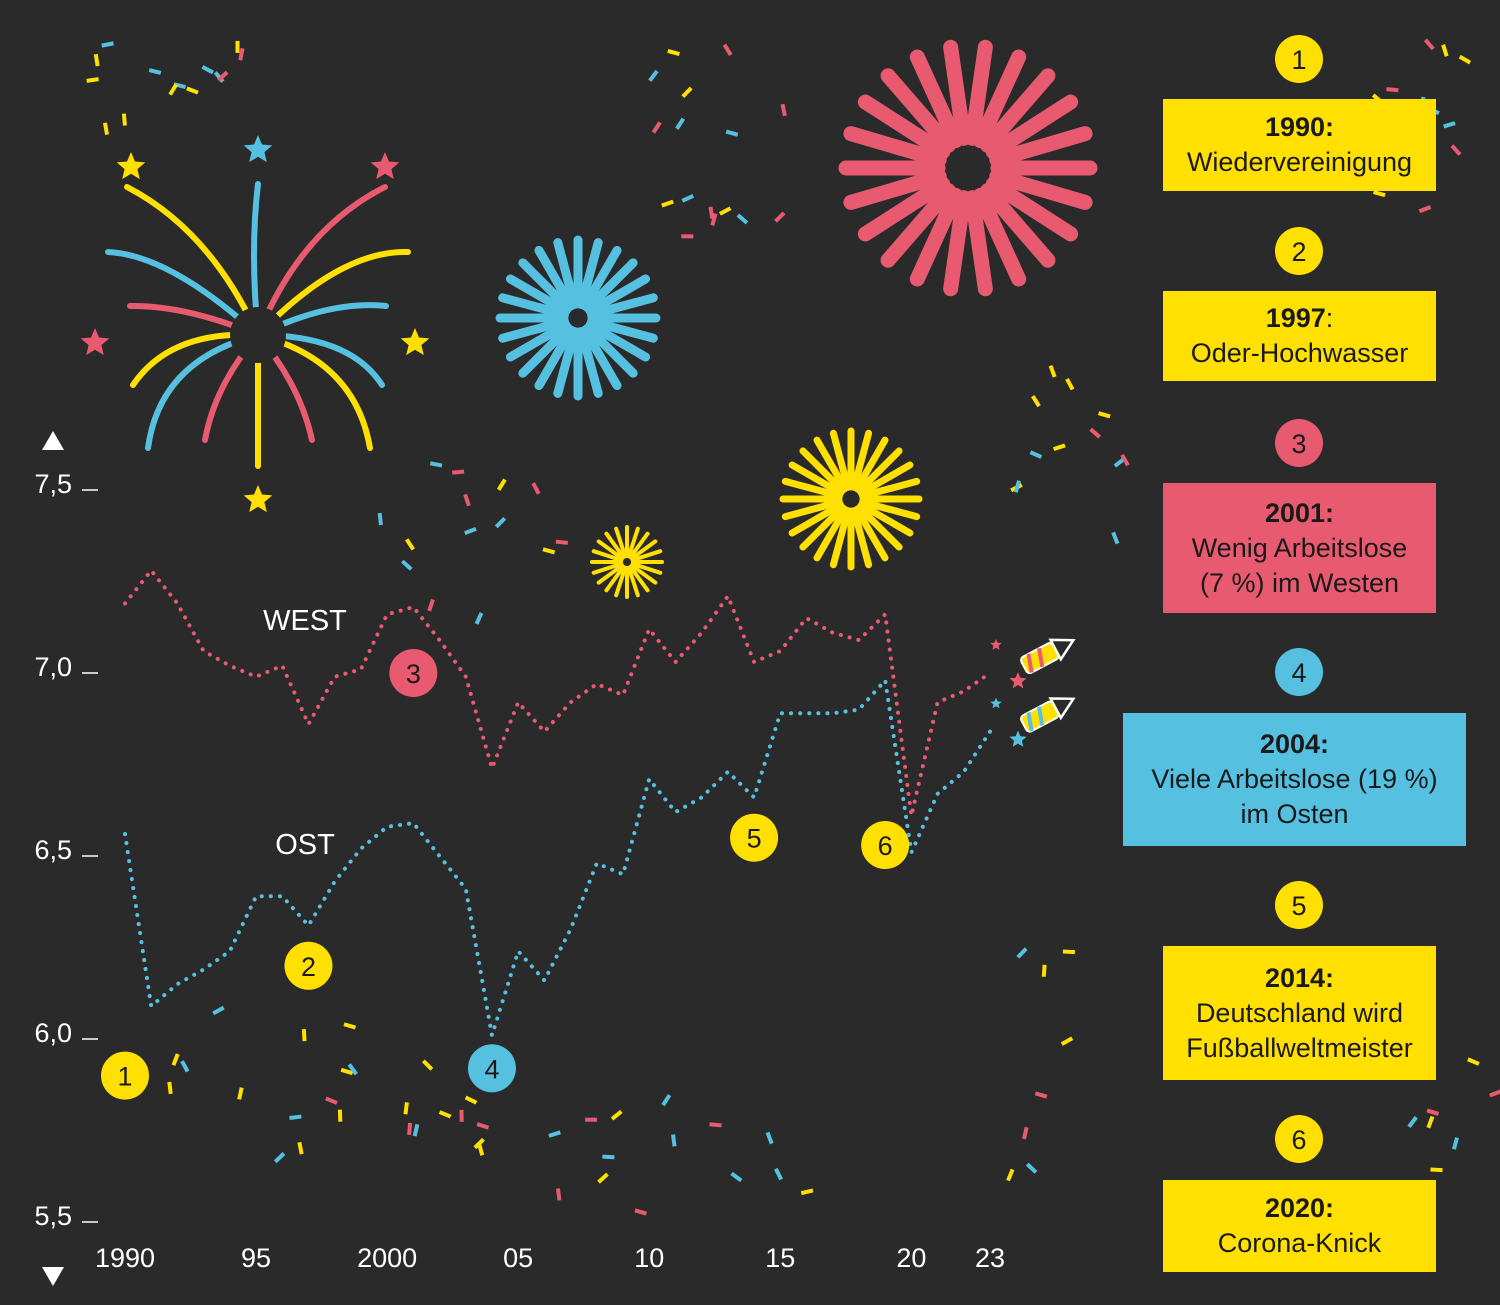 The height and width of the screenshot is (1305, 1500). Describe the element at coordinates (53, 1033) in the screenshot. I see `y-tick-label: 6,0` at that location.